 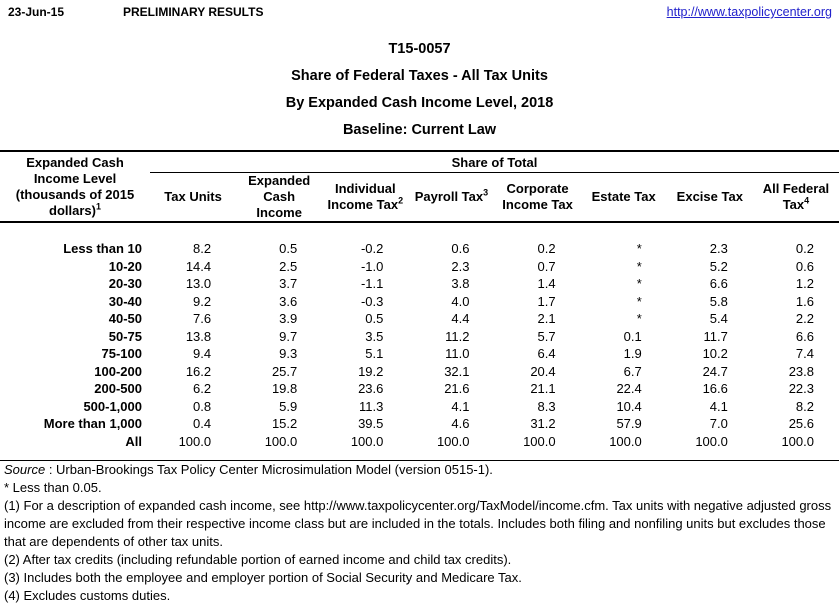 I want to click on cell: 6.7, so click(x=632, y=371).